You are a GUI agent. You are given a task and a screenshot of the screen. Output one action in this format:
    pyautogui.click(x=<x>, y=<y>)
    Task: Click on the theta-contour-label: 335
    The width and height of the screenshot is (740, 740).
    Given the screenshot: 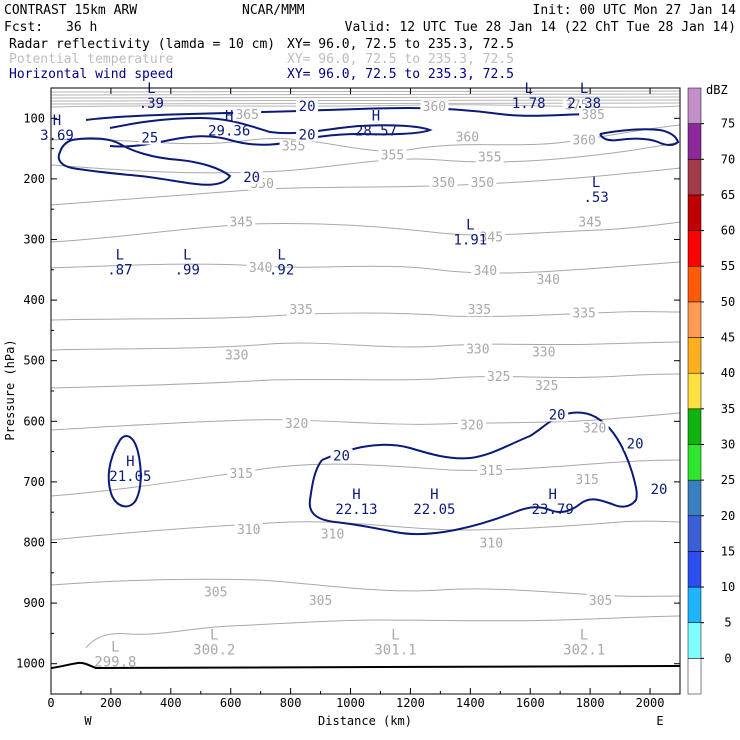 What is the action you would take?
    pyautogui.click(x=479, y=310)
    